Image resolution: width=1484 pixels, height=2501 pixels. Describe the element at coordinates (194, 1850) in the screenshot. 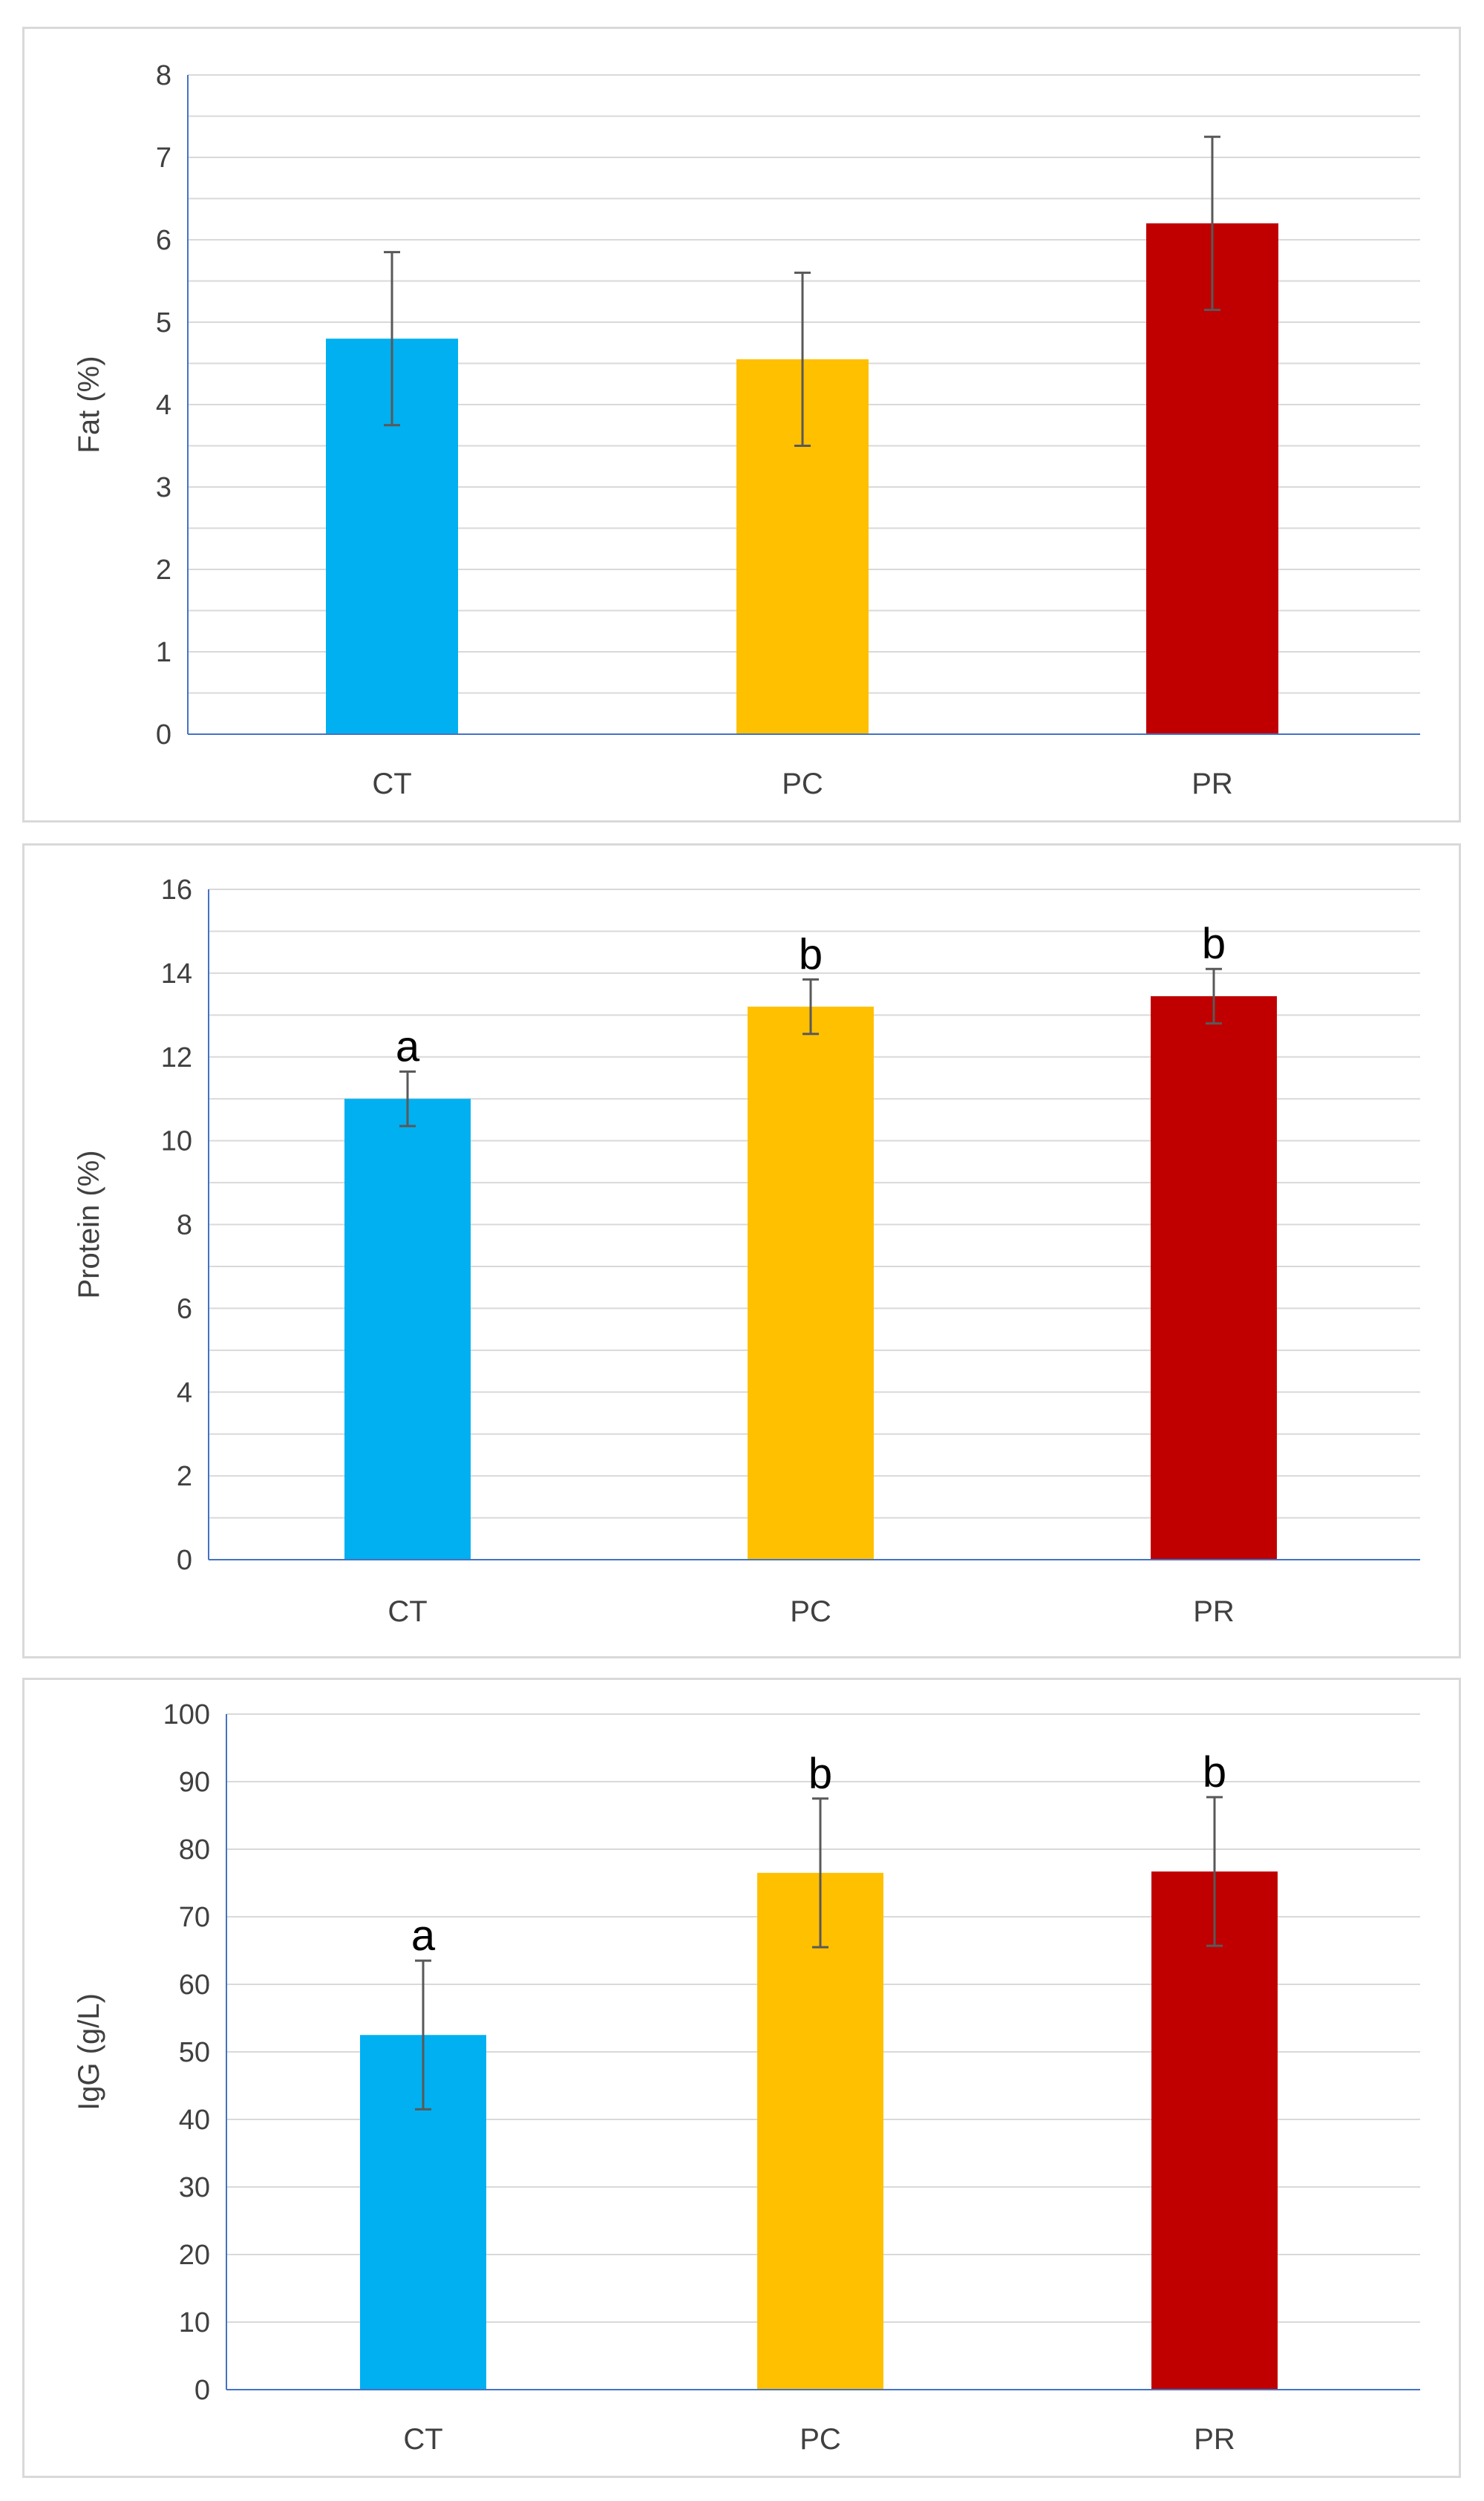

I see `y-tick-label: 80` at that location.